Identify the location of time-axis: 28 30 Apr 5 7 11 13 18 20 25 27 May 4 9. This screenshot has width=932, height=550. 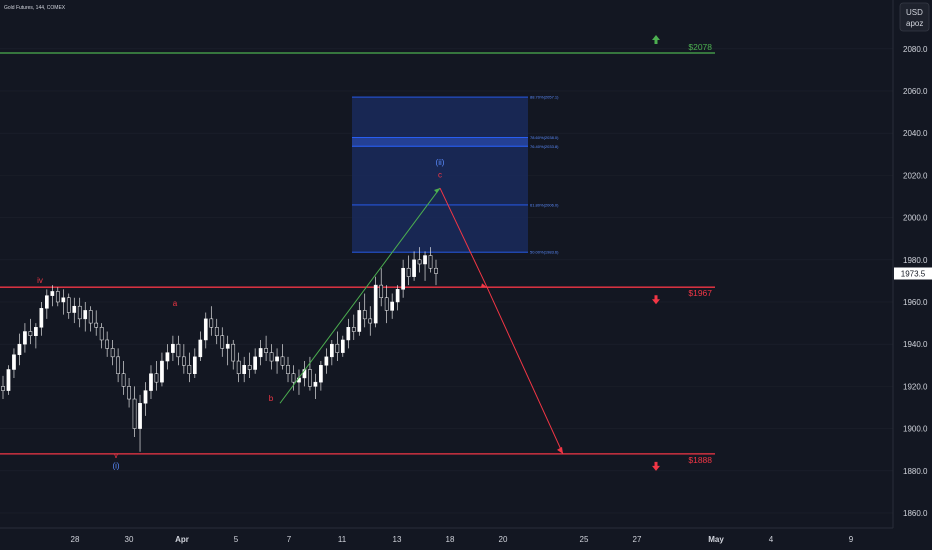
(462, 539).